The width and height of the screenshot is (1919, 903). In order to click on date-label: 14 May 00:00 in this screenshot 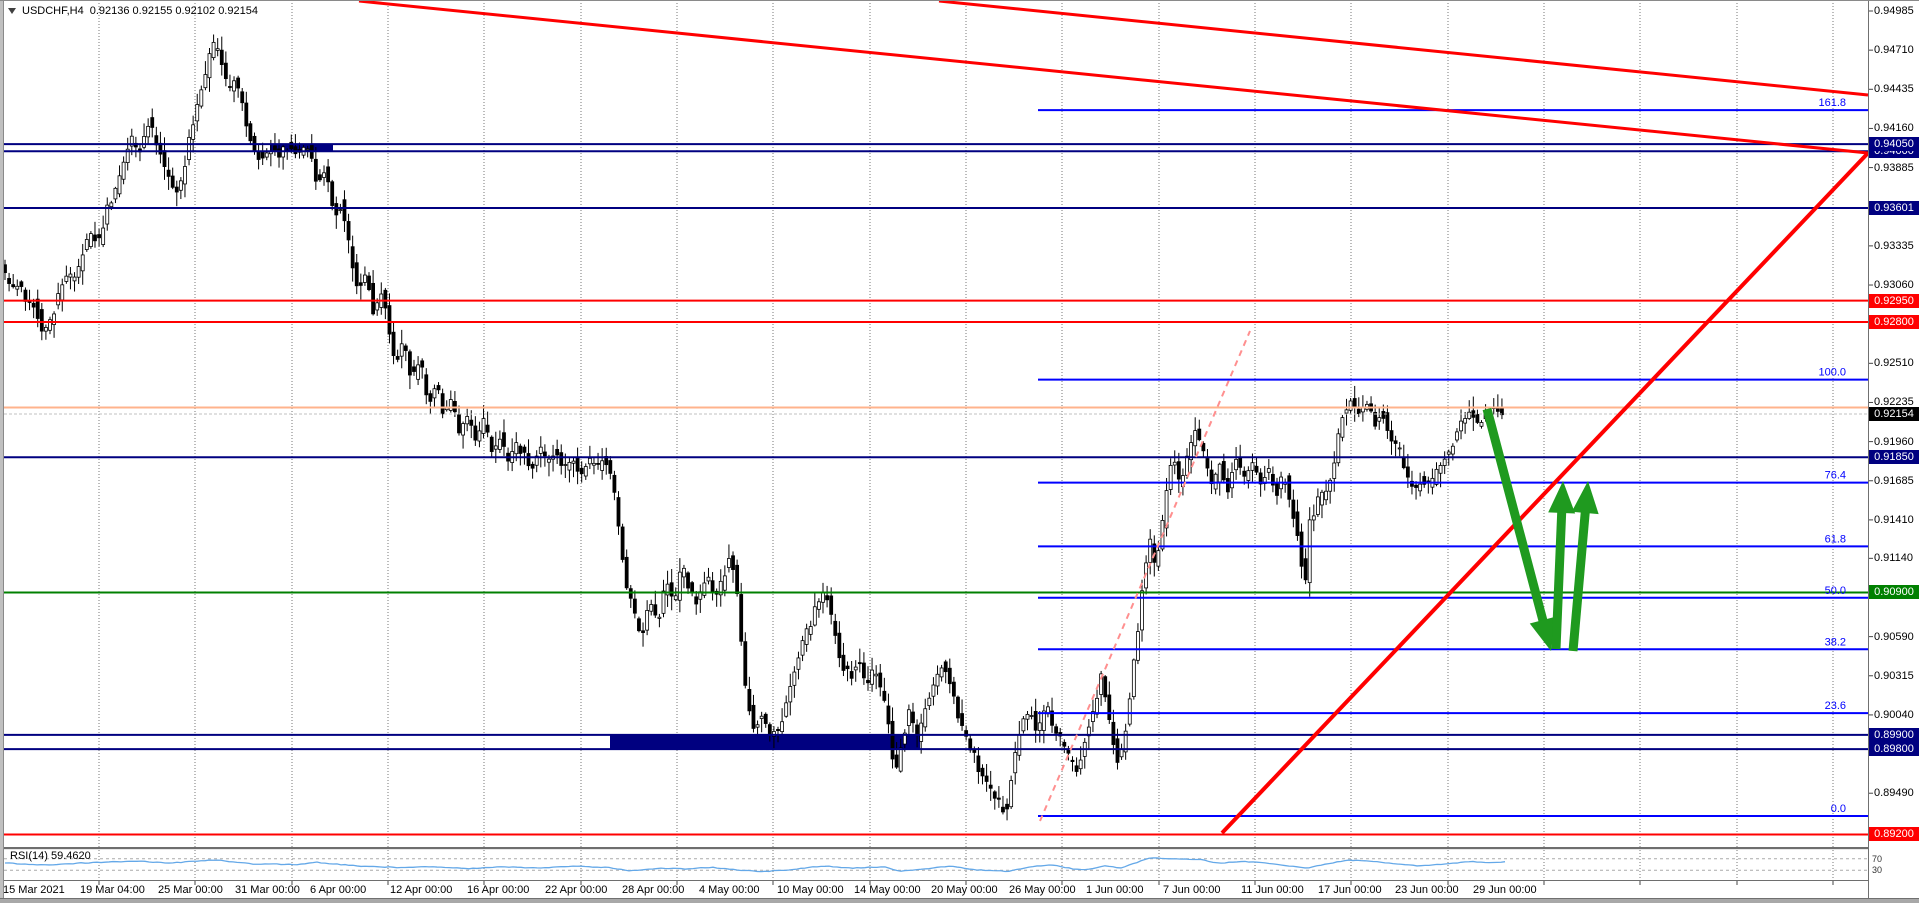, I will do `click(887, 890)`.